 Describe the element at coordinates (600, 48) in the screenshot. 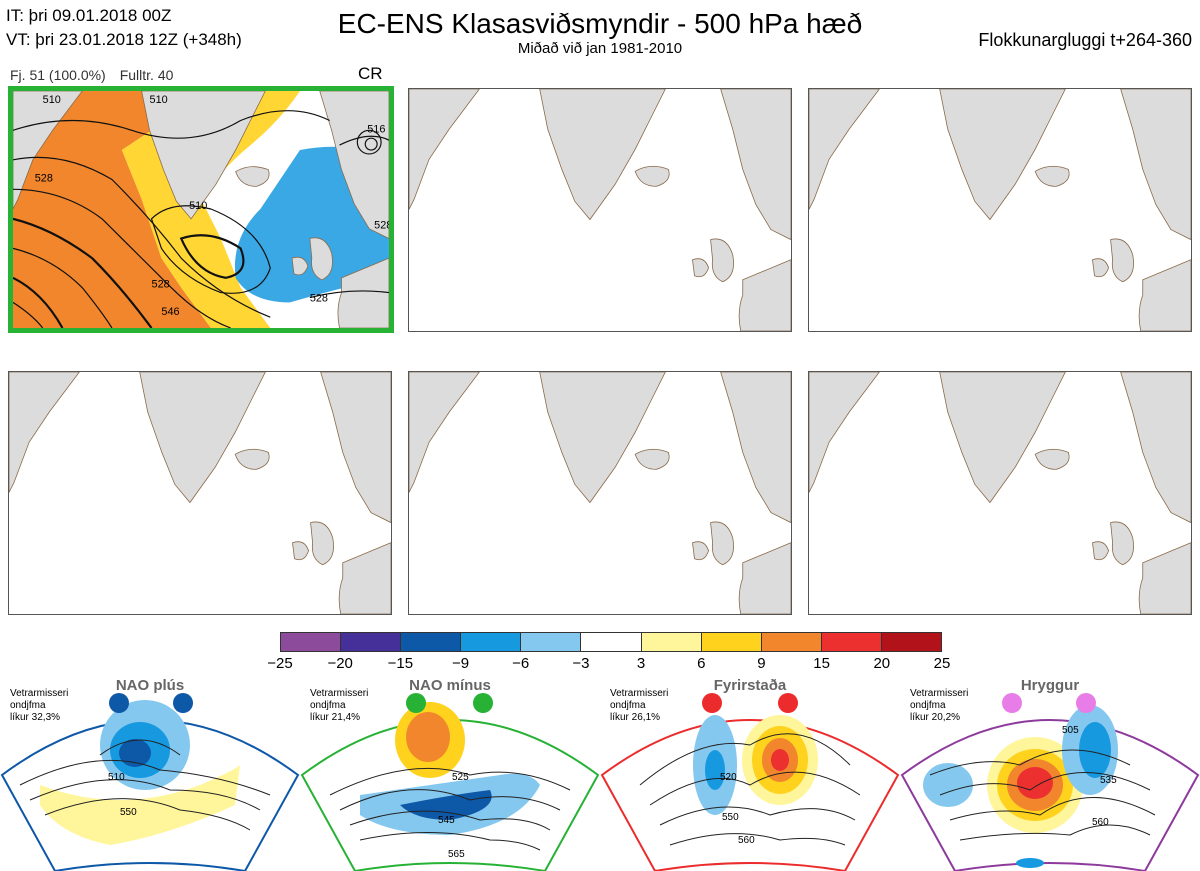

I see `page-subtitle: Miðað við jan 1981-2010` at that location.